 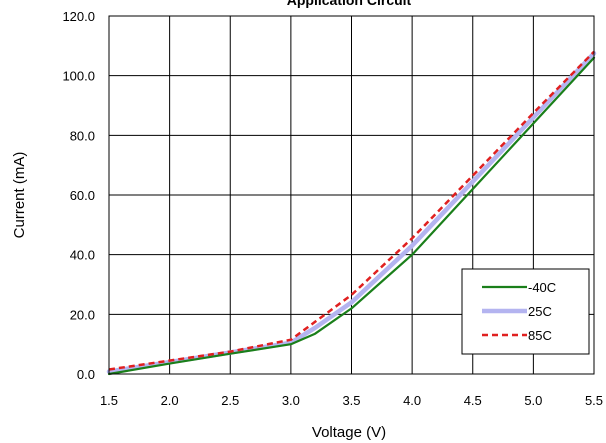 I want to click on legend-label: -40C, so click(x=542, y=287).